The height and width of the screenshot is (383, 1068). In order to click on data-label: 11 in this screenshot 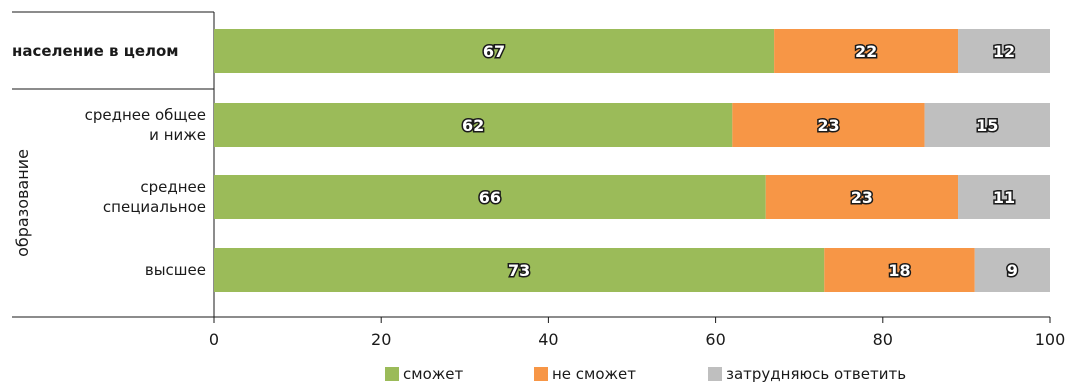, I will do `click(1004, 197)`.